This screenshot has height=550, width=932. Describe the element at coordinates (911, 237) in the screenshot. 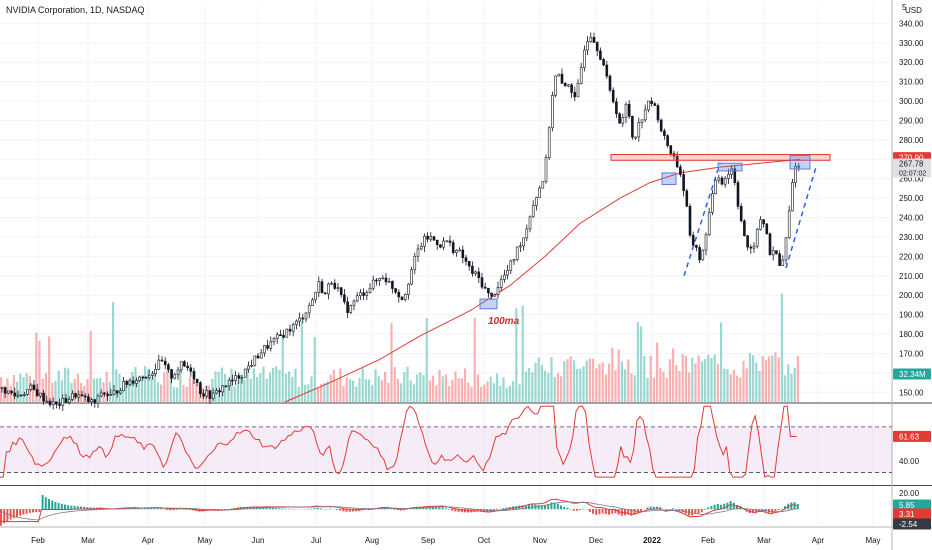

I see `price-tick-label: 230.00` at that location.